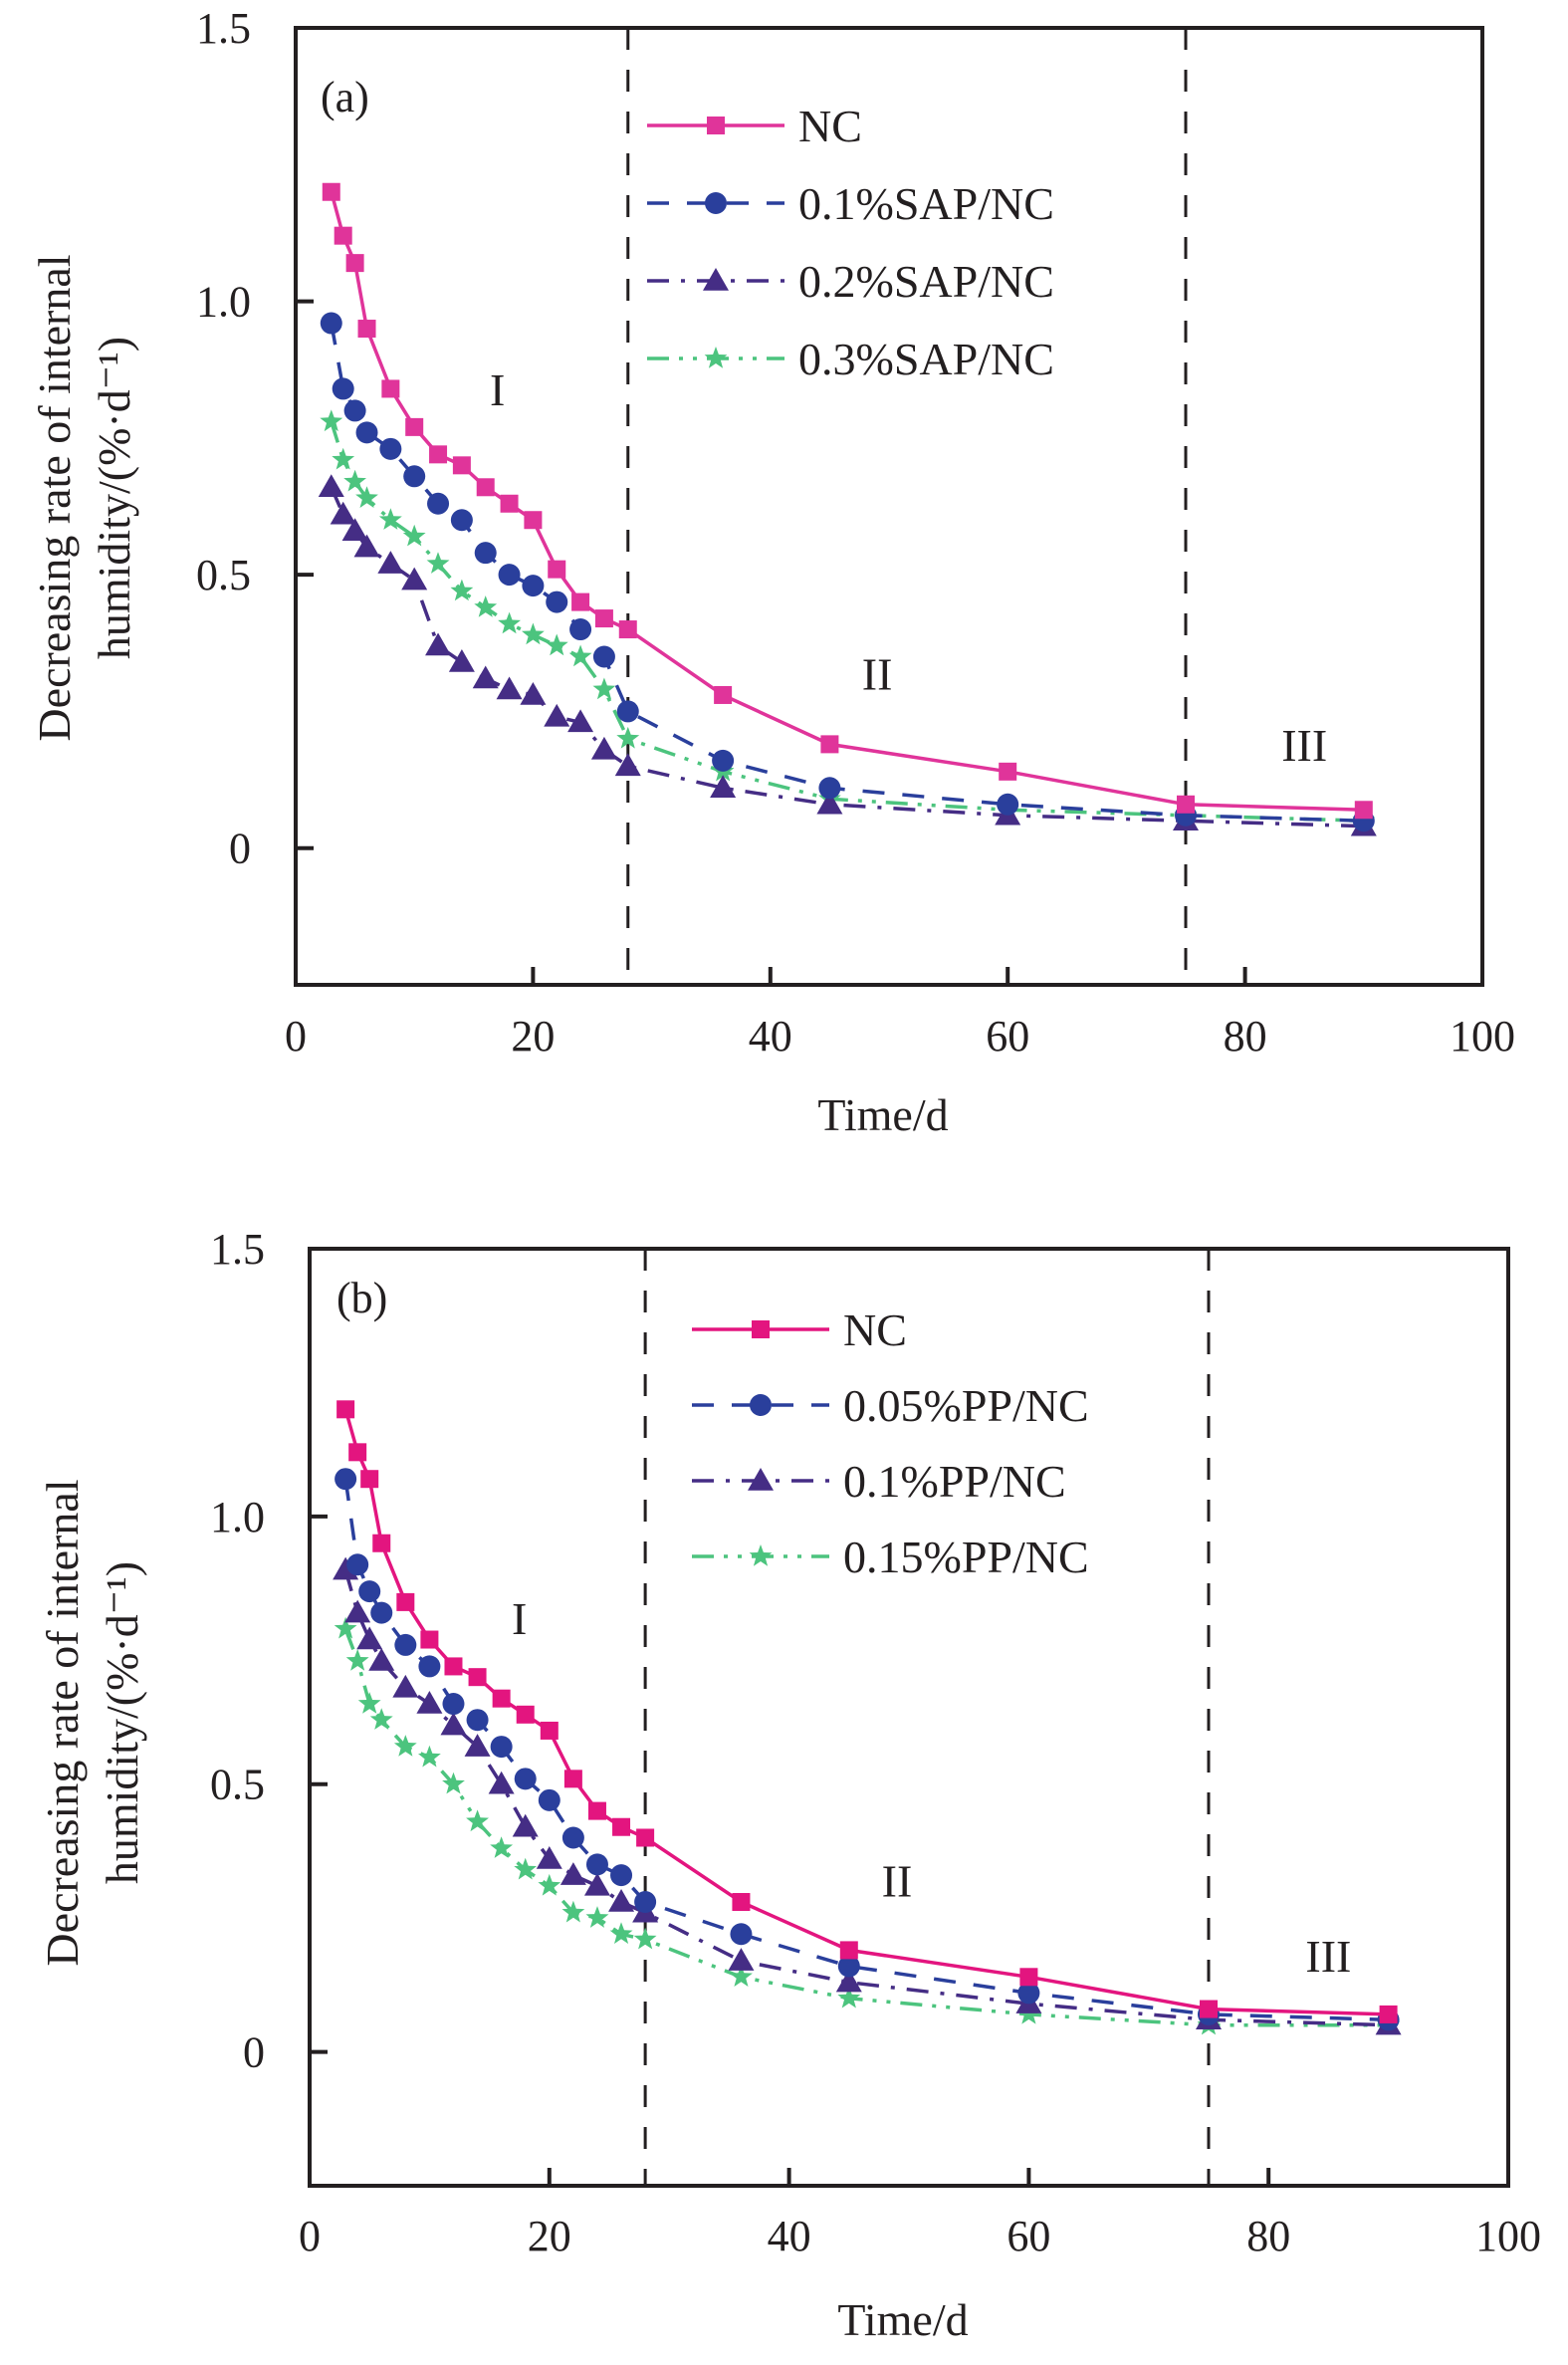 This screenshot has width=1568, height=2365. What do you see at coordinates (851, 203) in the screenshot?
I see `legend-item: 0.1%SAP/NC` at bounding box center [851, 203].